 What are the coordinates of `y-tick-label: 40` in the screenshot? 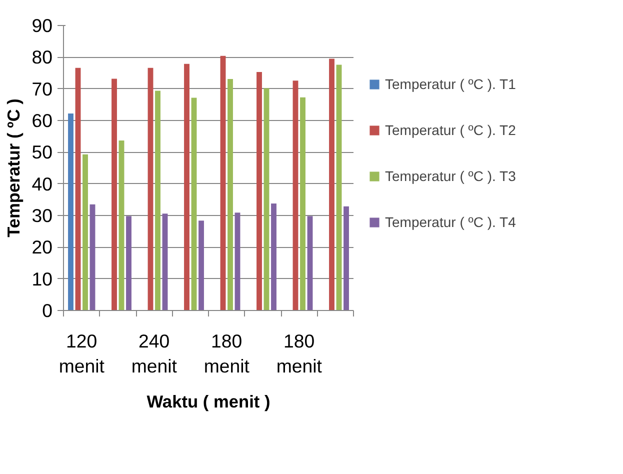 It's located at (42, 183).